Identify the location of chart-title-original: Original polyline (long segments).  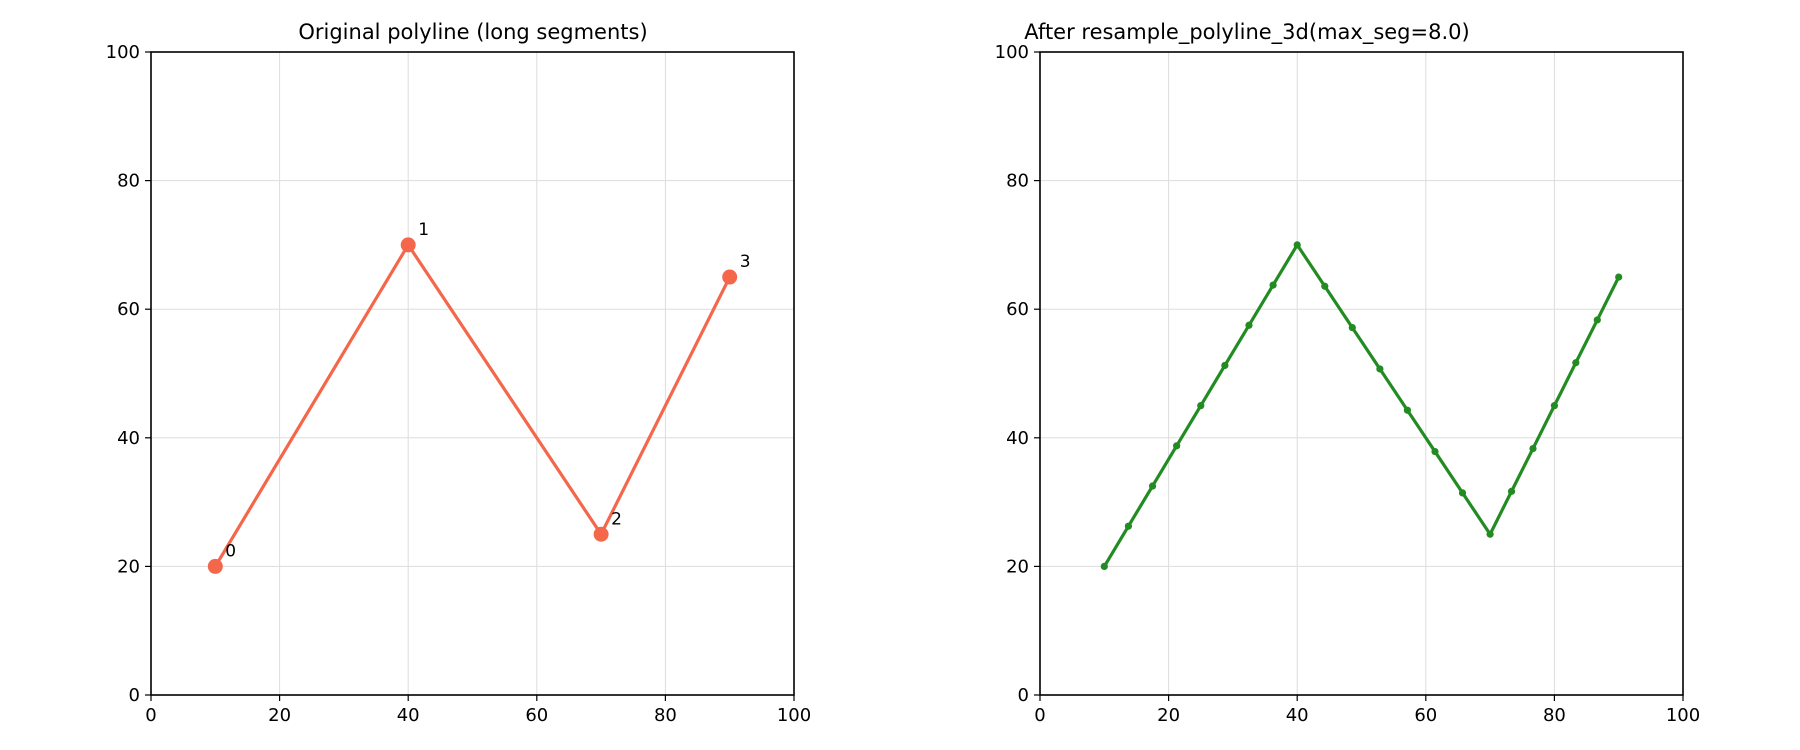
(472, 32).